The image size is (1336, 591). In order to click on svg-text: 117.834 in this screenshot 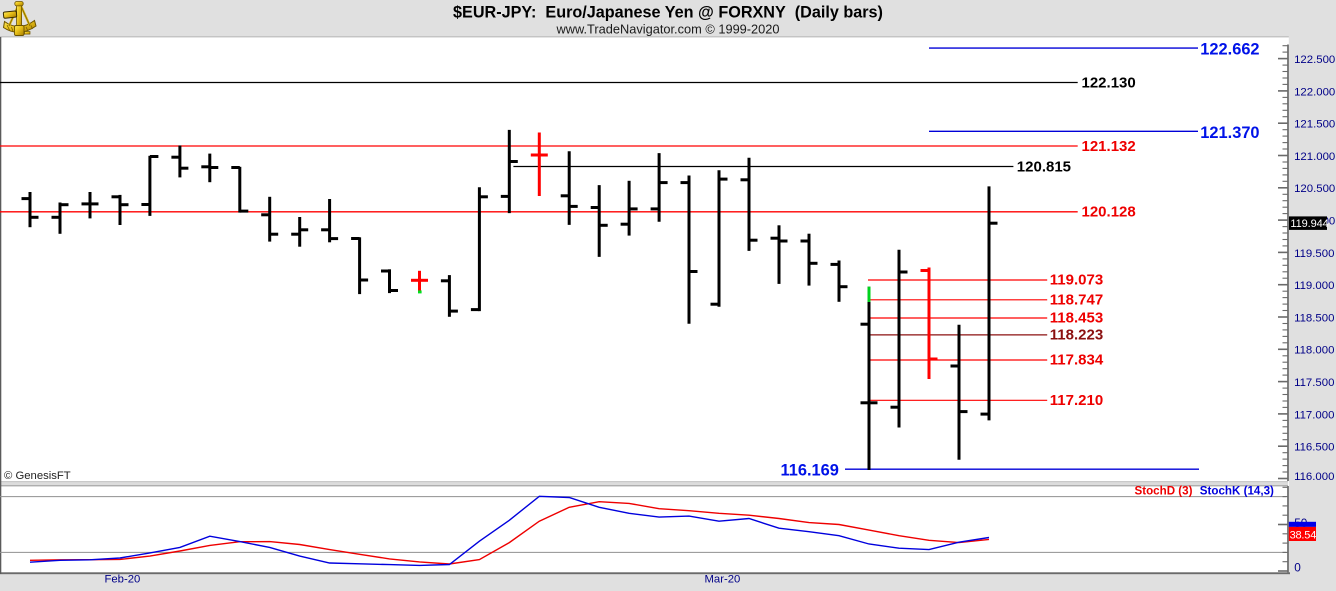, I will do `click(1077, 360)`.